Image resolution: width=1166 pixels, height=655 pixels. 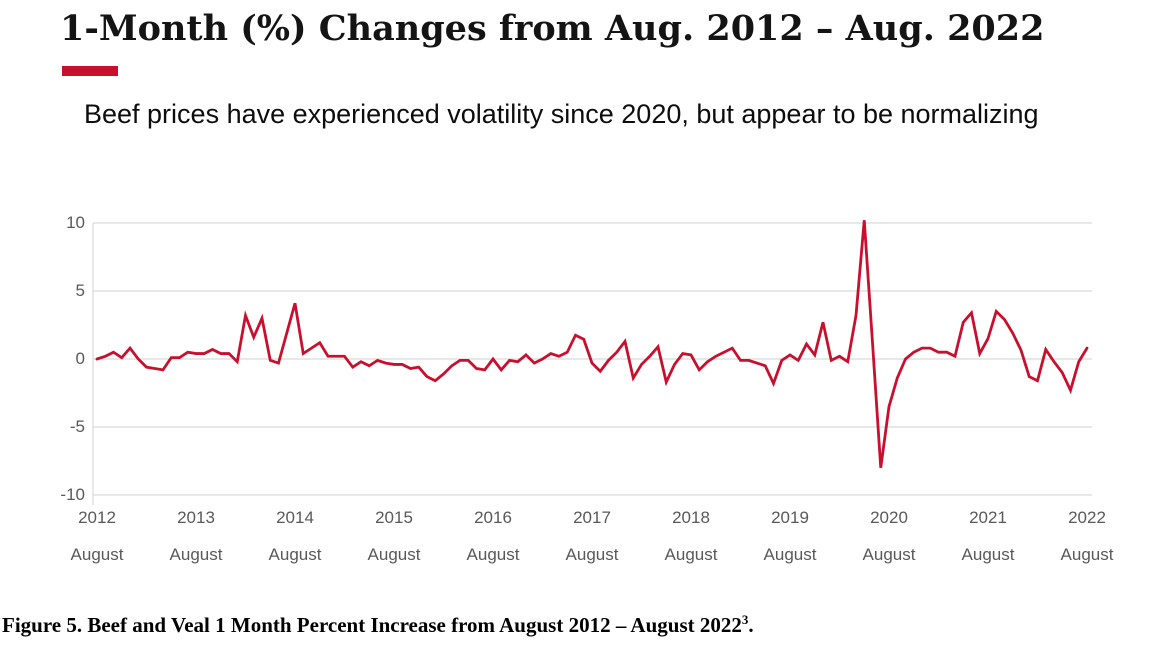 What do you see at coordinates (72, 494) in the screenshot?
I see `y-axis-tick-label: -10` at bounding box center [72, 494].